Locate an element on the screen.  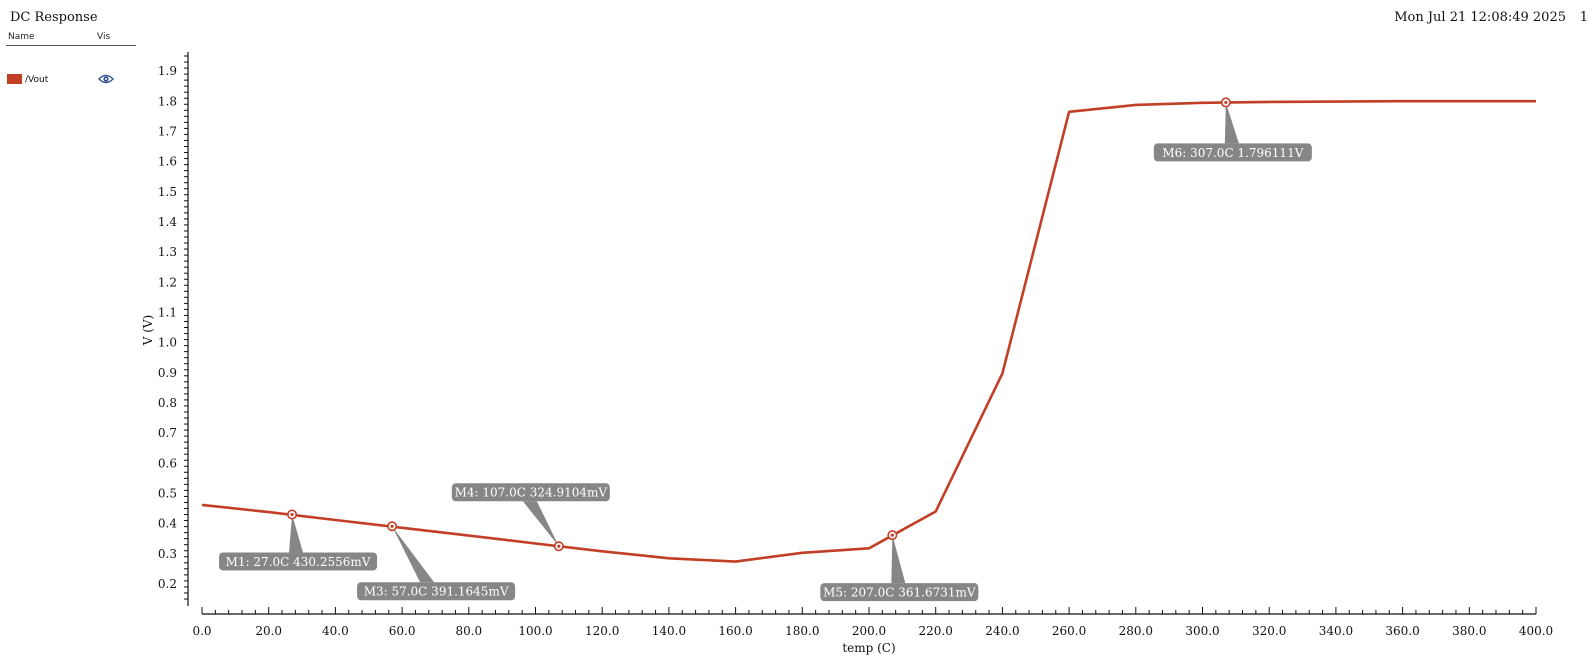
x-tick-label: 320.0 is located at coordinates (1269, 631).